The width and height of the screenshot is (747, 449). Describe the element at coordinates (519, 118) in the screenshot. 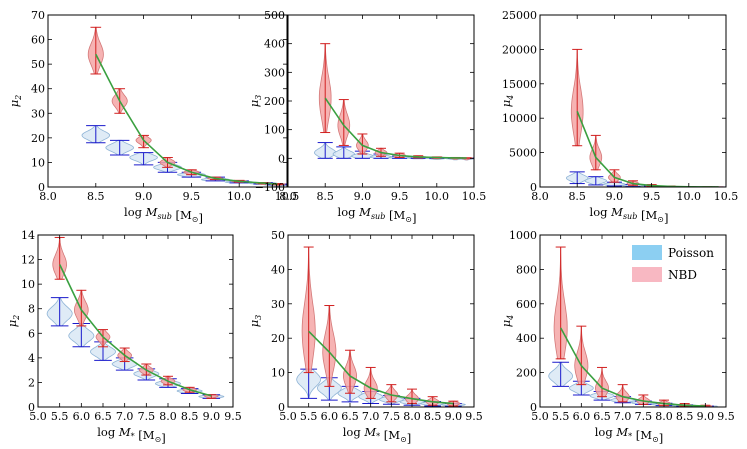

I see `y-tick-label: 10000` at that location.